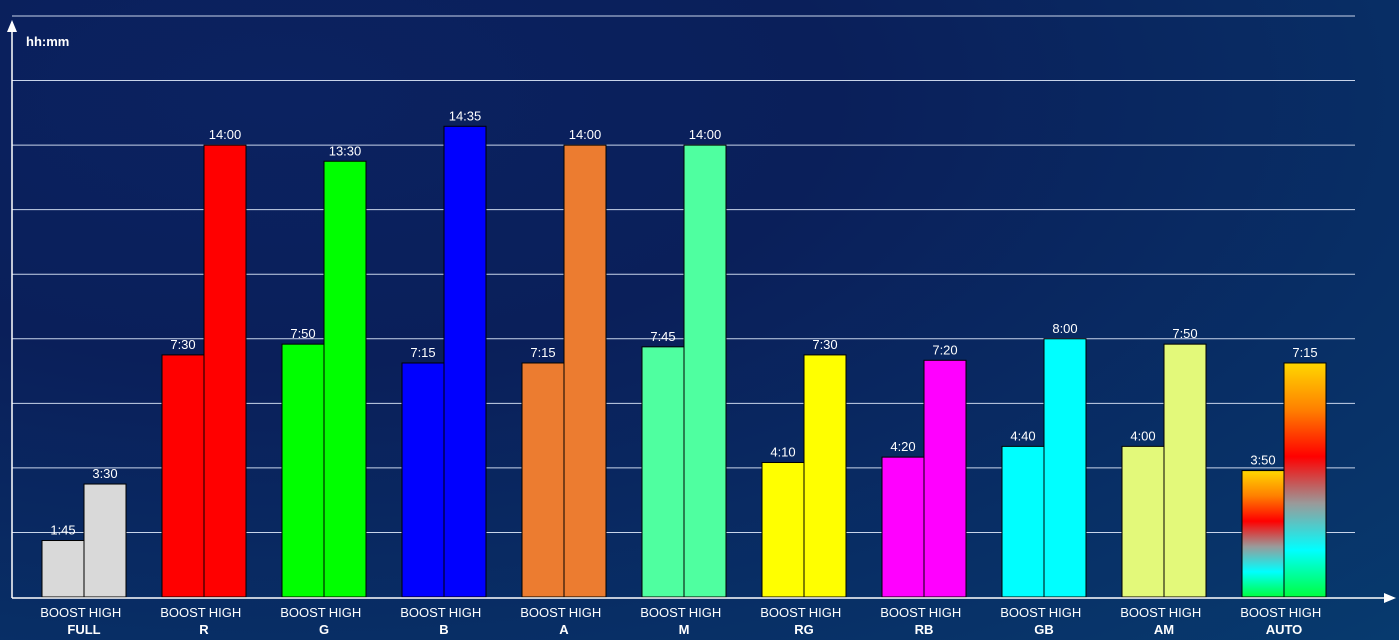 The image size is (1399, 640). I want to click on category-label-rb: RB, so click(924, 629).